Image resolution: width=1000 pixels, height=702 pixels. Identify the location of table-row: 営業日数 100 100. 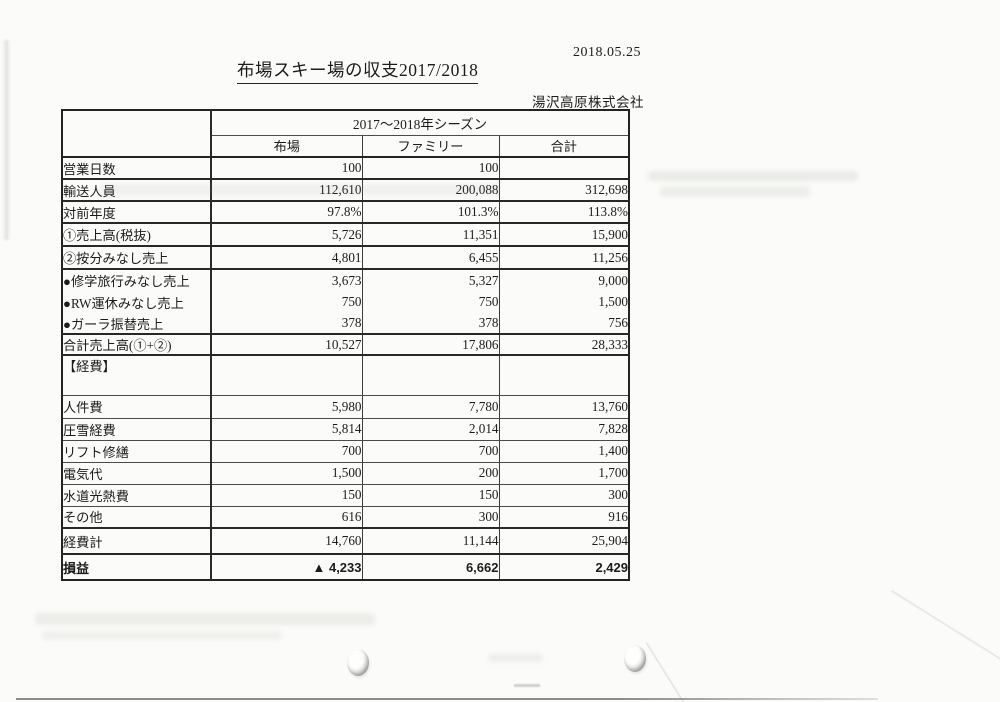
(346, 168).